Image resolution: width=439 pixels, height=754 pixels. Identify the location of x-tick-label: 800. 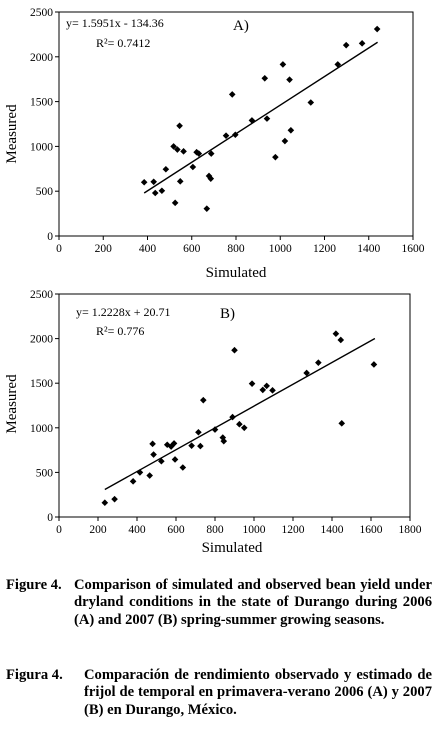
(215, 530).